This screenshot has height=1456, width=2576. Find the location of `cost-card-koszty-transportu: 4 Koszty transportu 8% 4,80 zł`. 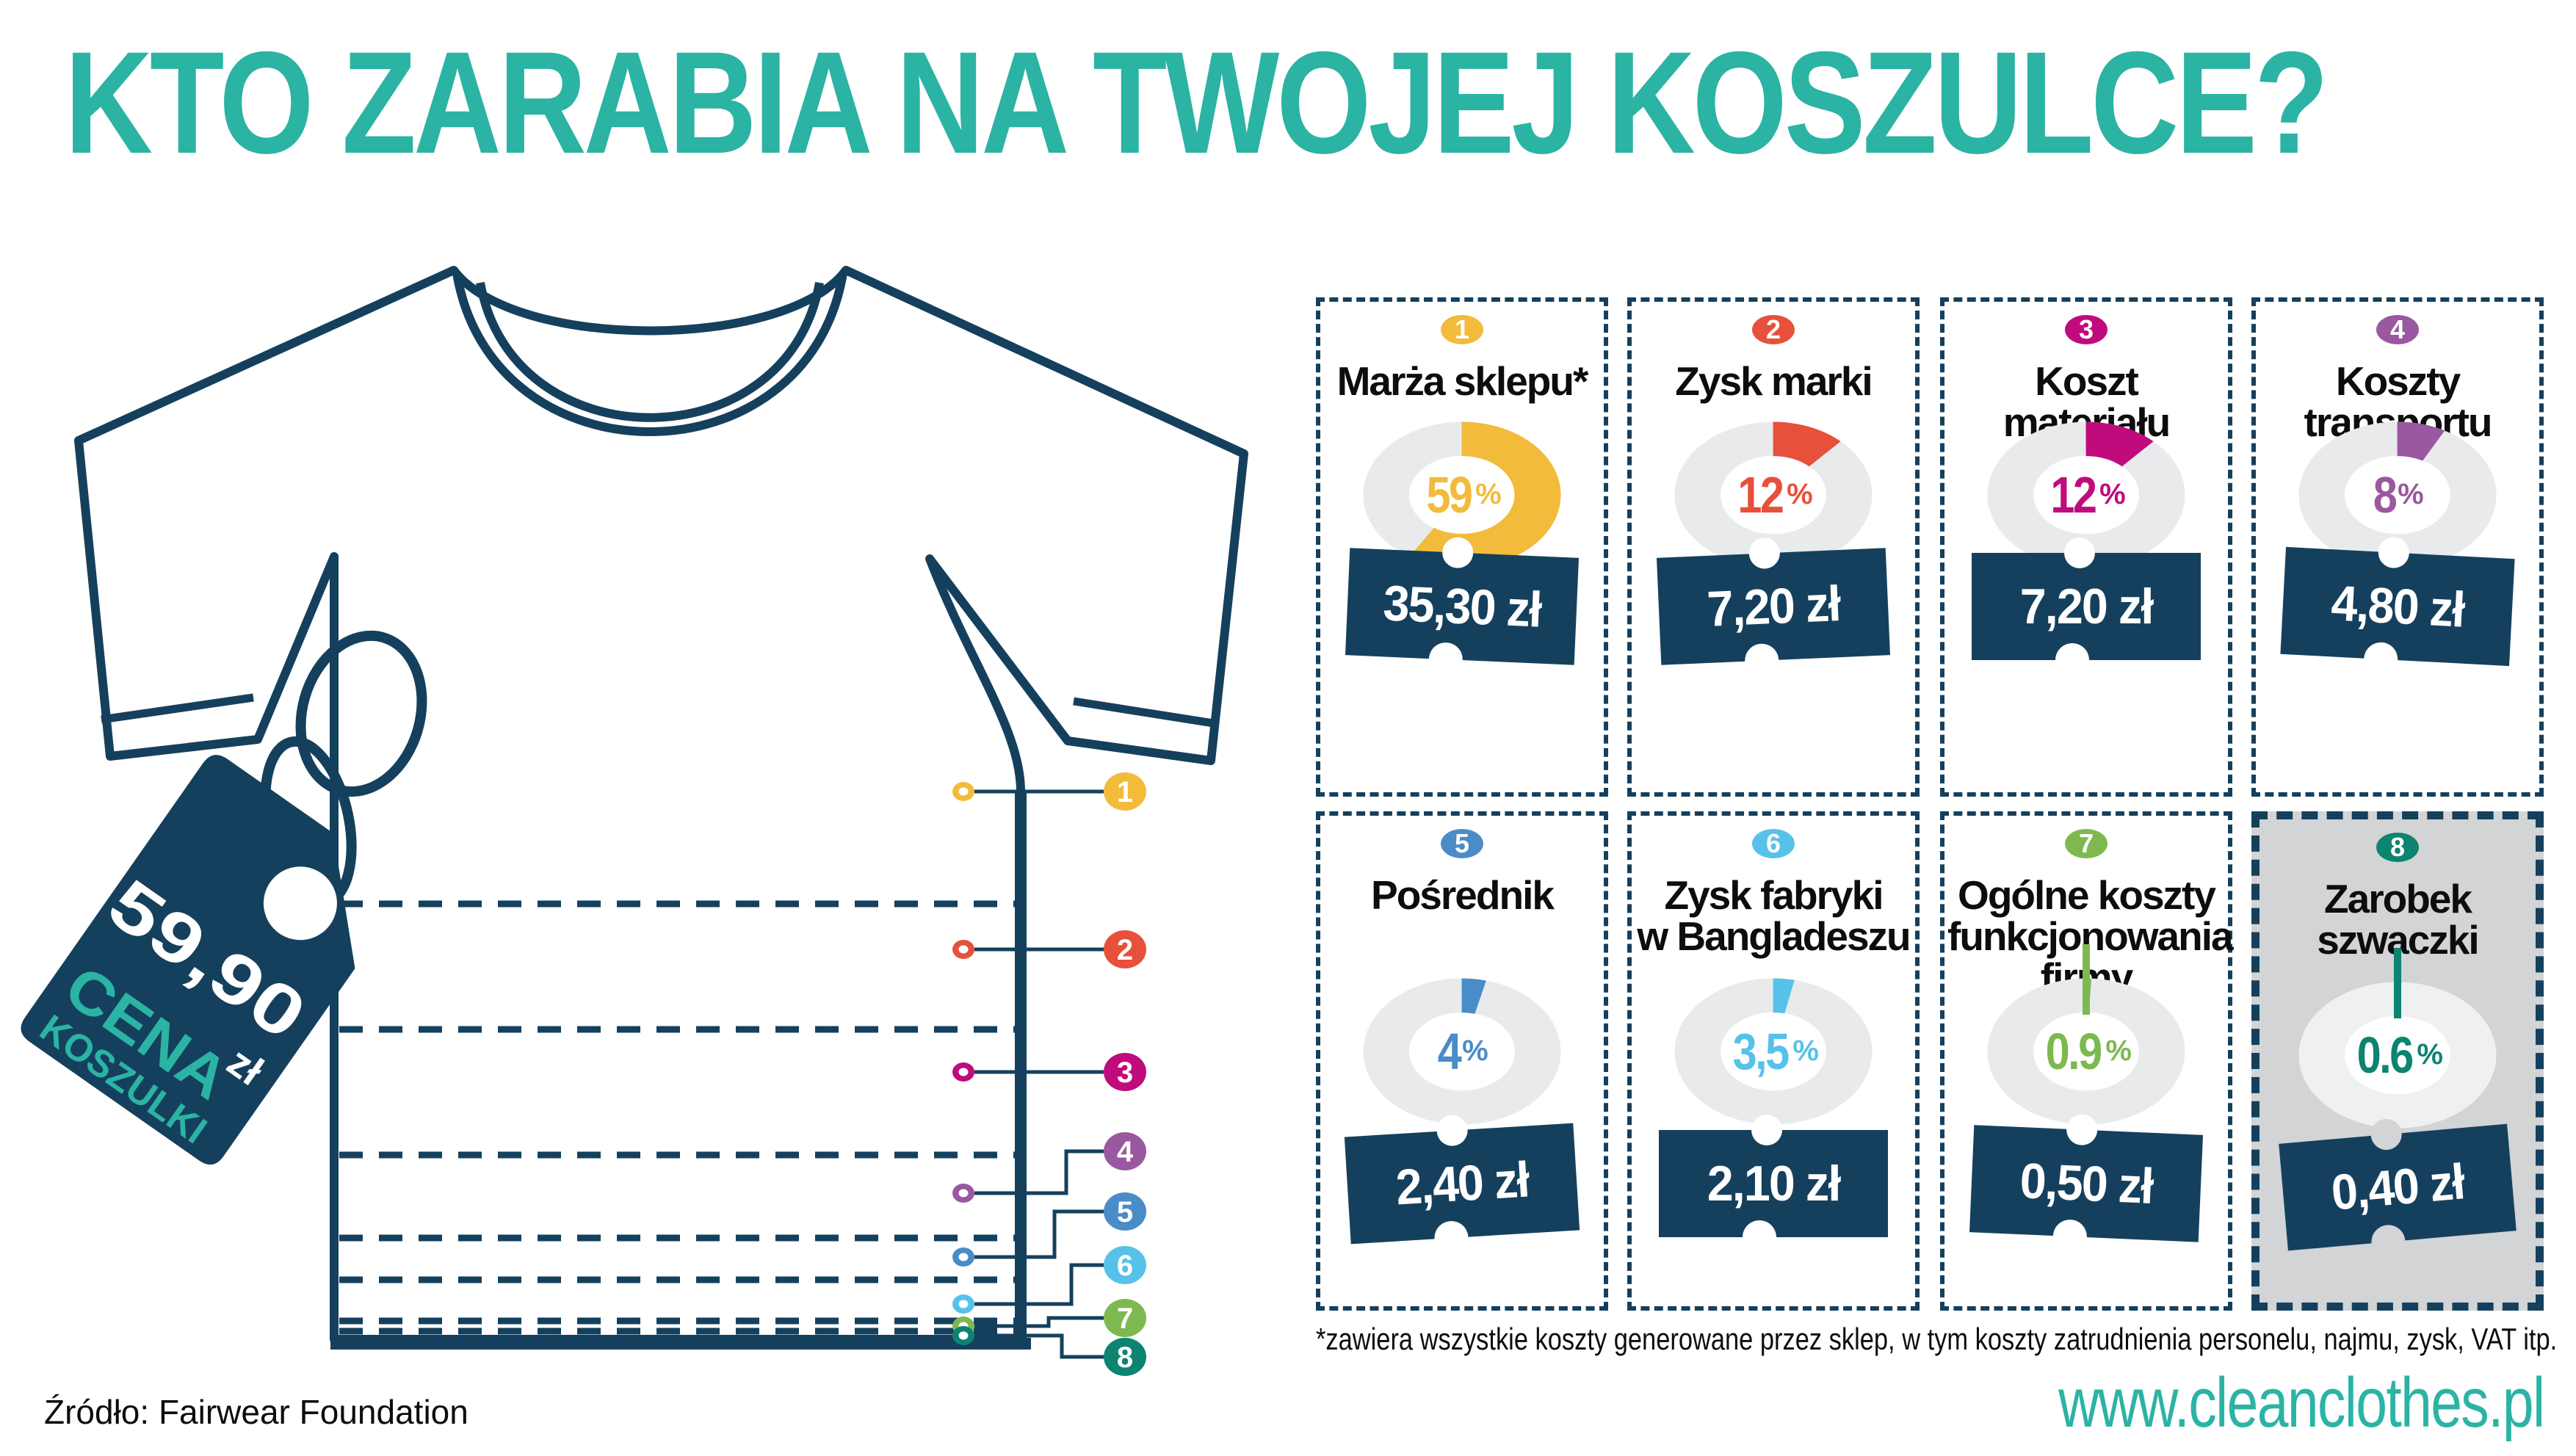

cost-card-koszty-transportu: 4 Koszty transportu 8% 4,80 zł is located at coordinates (2397, 547).